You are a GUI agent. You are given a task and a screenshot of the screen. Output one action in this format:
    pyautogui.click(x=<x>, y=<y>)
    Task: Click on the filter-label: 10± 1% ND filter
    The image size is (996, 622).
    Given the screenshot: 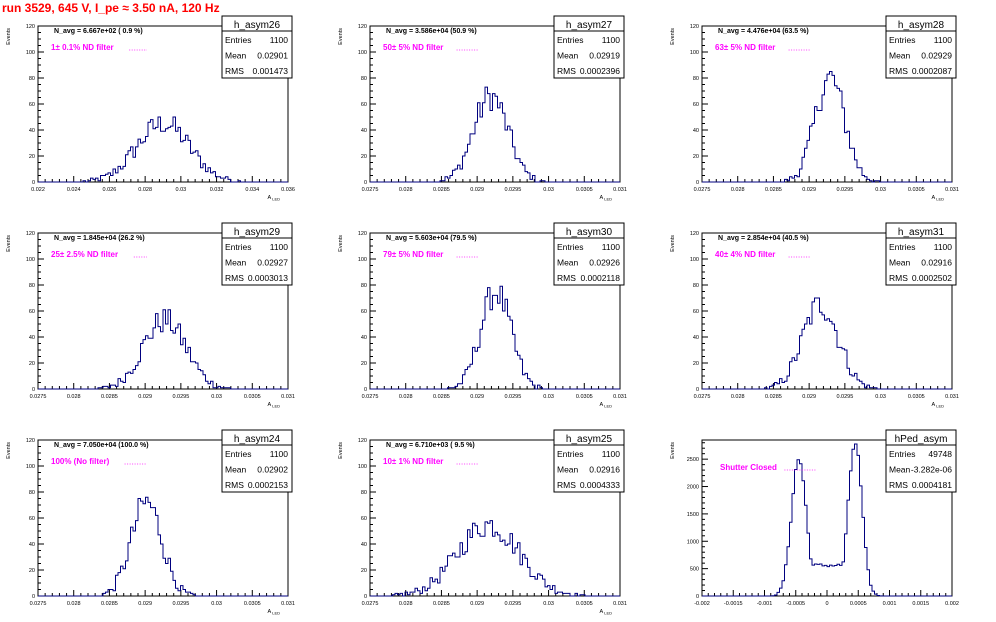 What is the action you would take?
    pyautogui.click(x=413, y=461)
    